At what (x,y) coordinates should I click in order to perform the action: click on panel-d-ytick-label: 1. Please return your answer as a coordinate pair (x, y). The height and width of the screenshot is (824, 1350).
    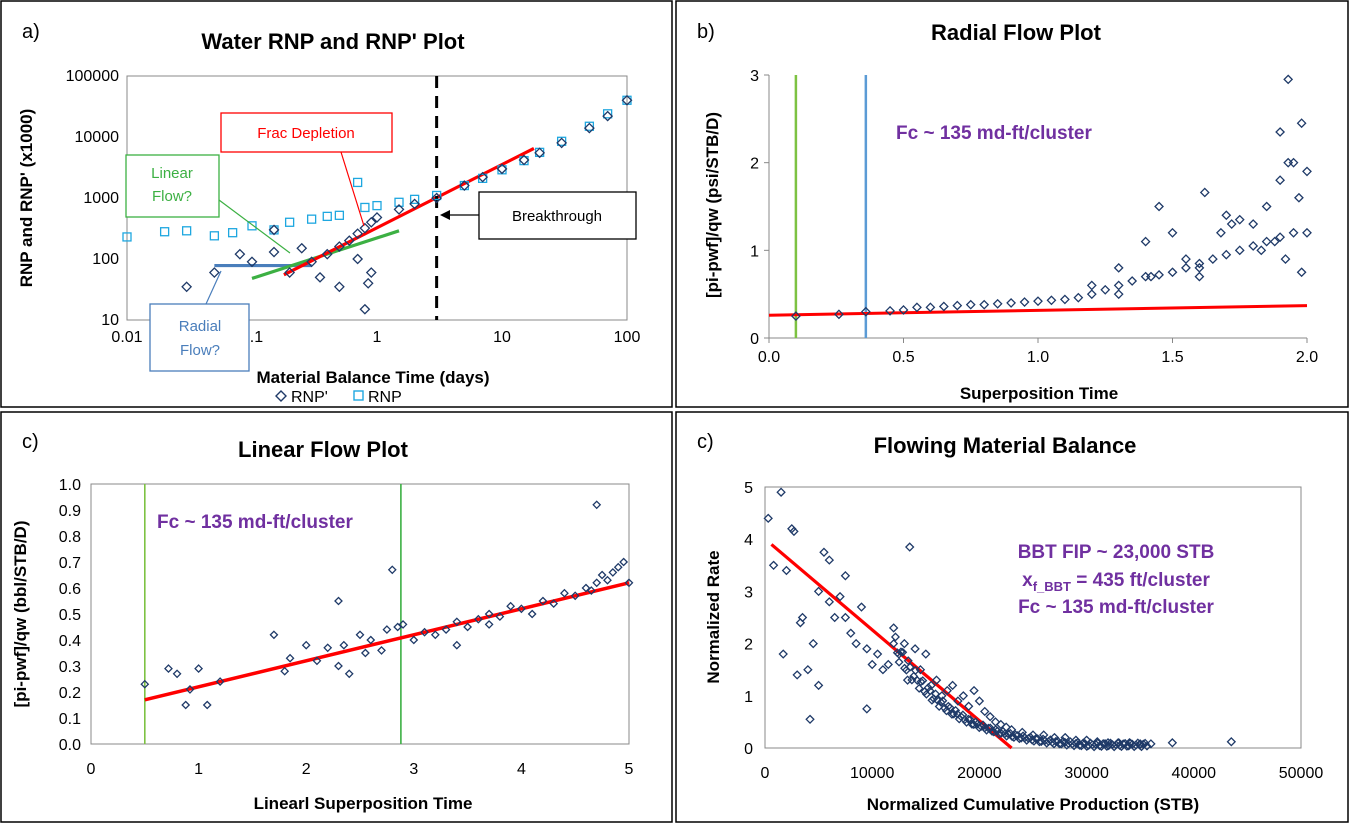
    Looking at the image, I should click on (748, 697).